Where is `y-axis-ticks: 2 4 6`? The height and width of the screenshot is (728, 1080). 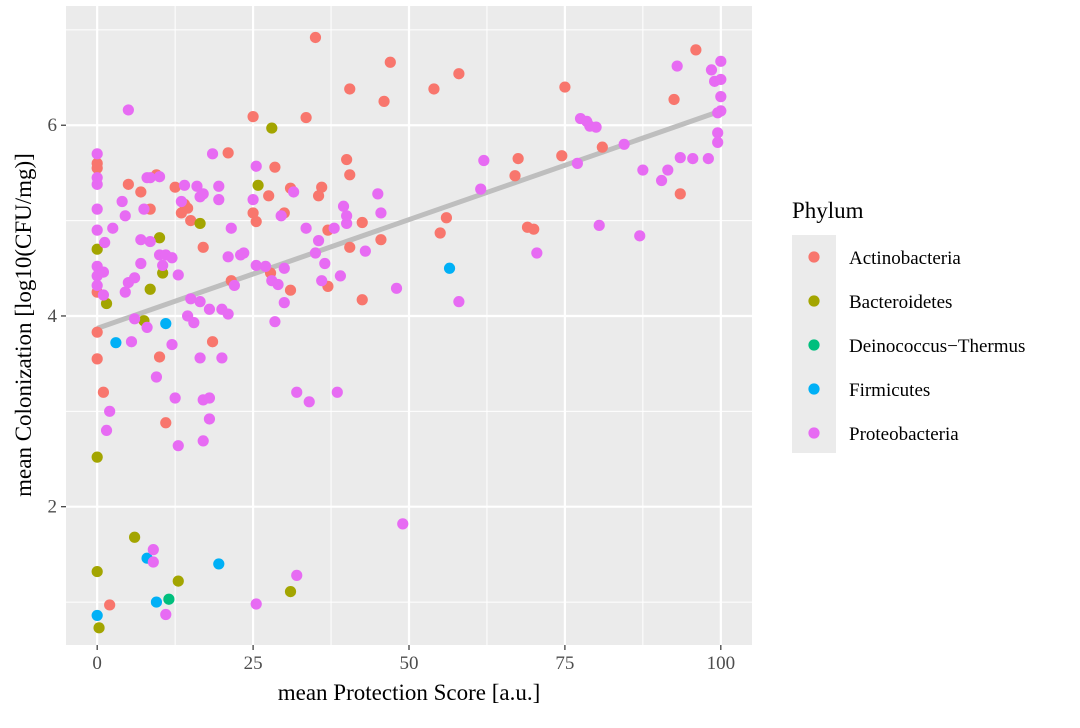 y-axis-ticks: 2 4 6 is located at coordinates (57, 316).